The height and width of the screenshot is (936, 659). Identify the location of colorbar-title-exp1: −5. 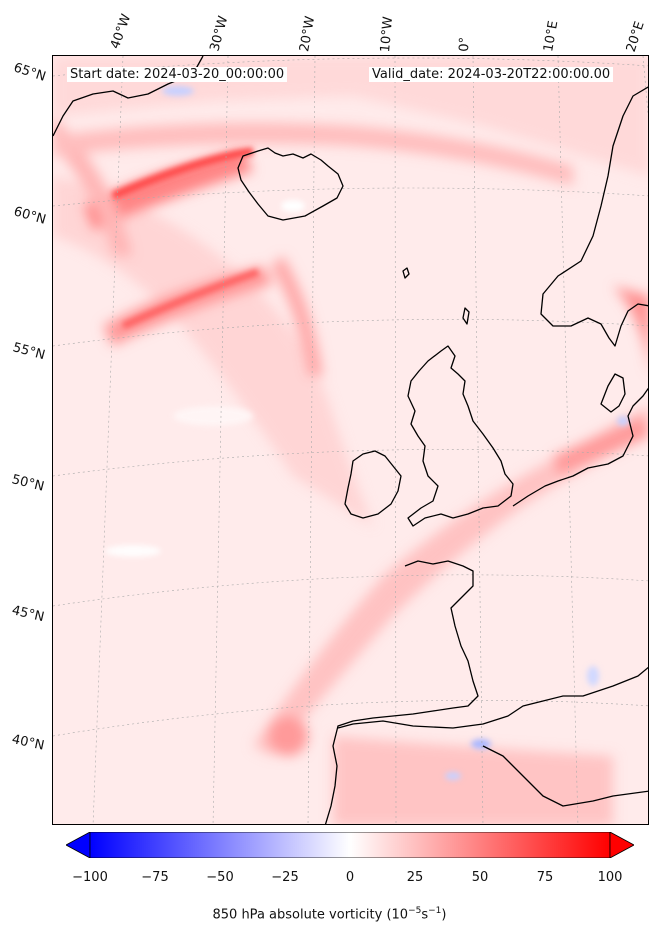
(415, 911).